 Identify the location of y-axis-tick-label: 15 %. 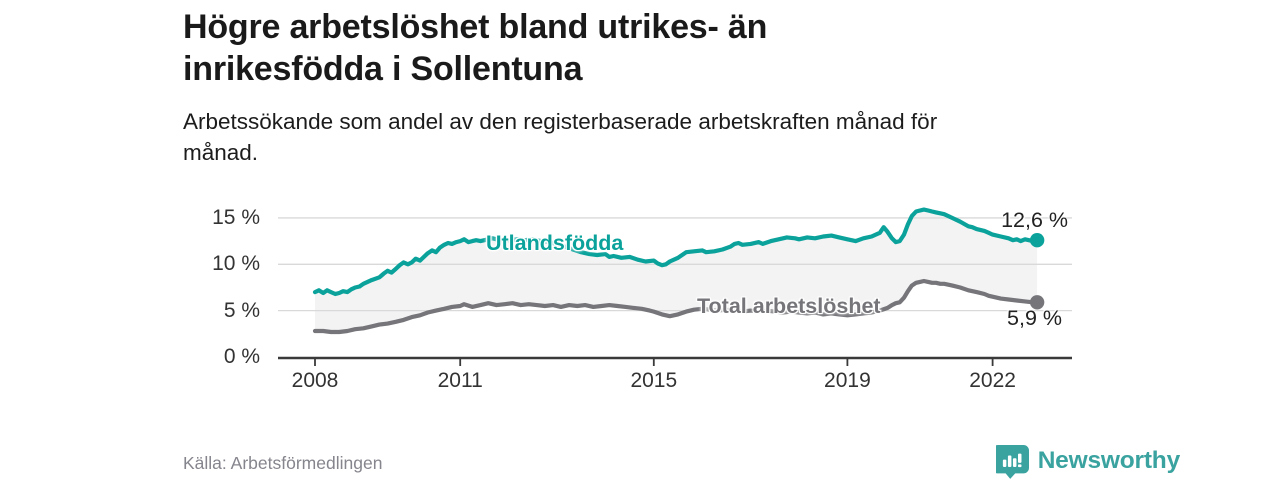
(236, 217).